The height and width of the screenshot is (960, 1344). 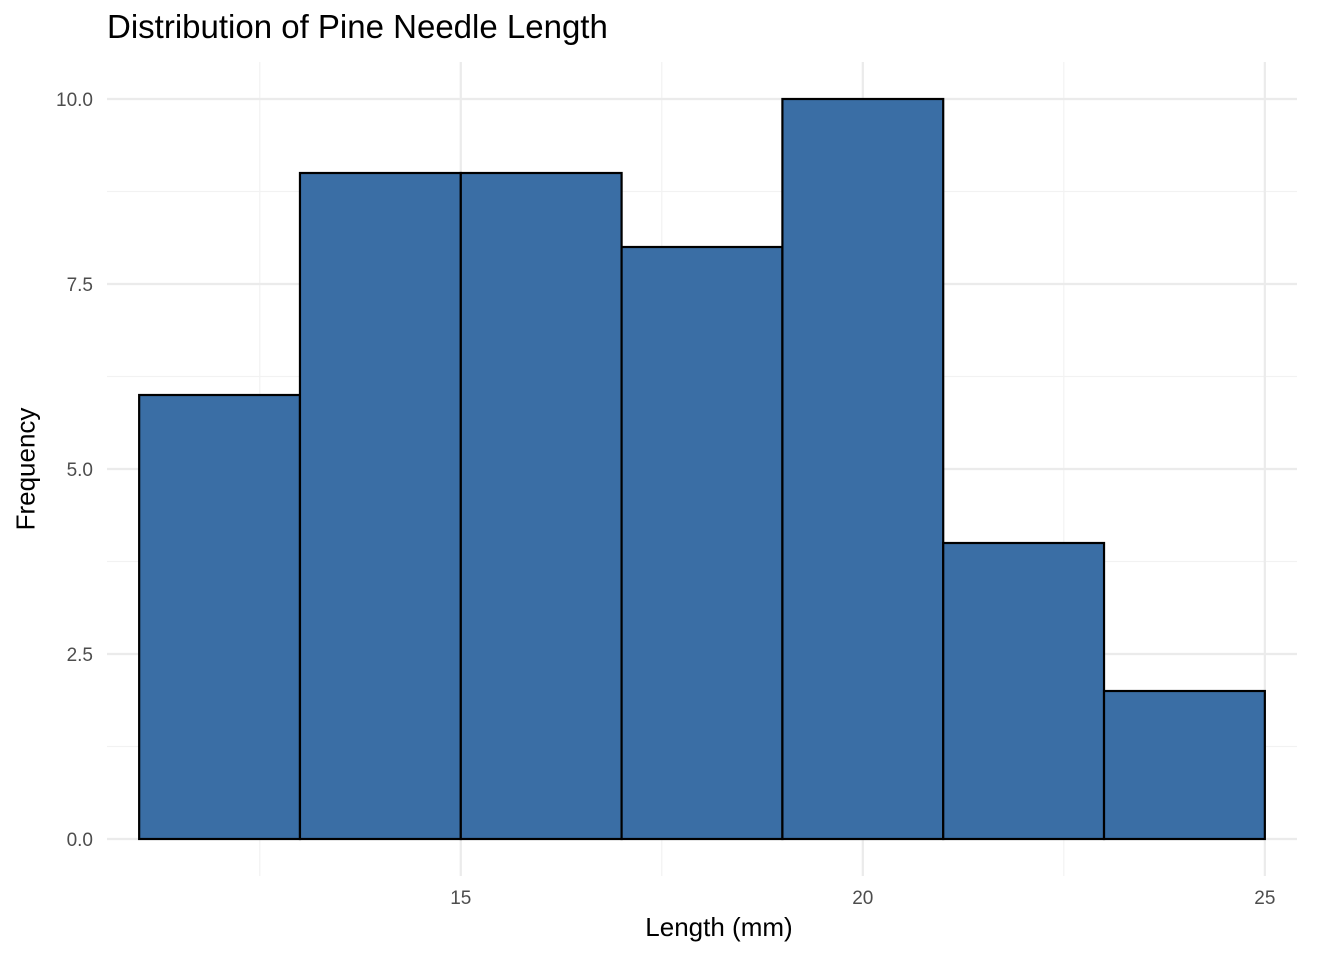 What do you see at coordinates (25, 469) in the screenshot?
I see `y-axis-label: Frequency` at bounding box center [25, 469].